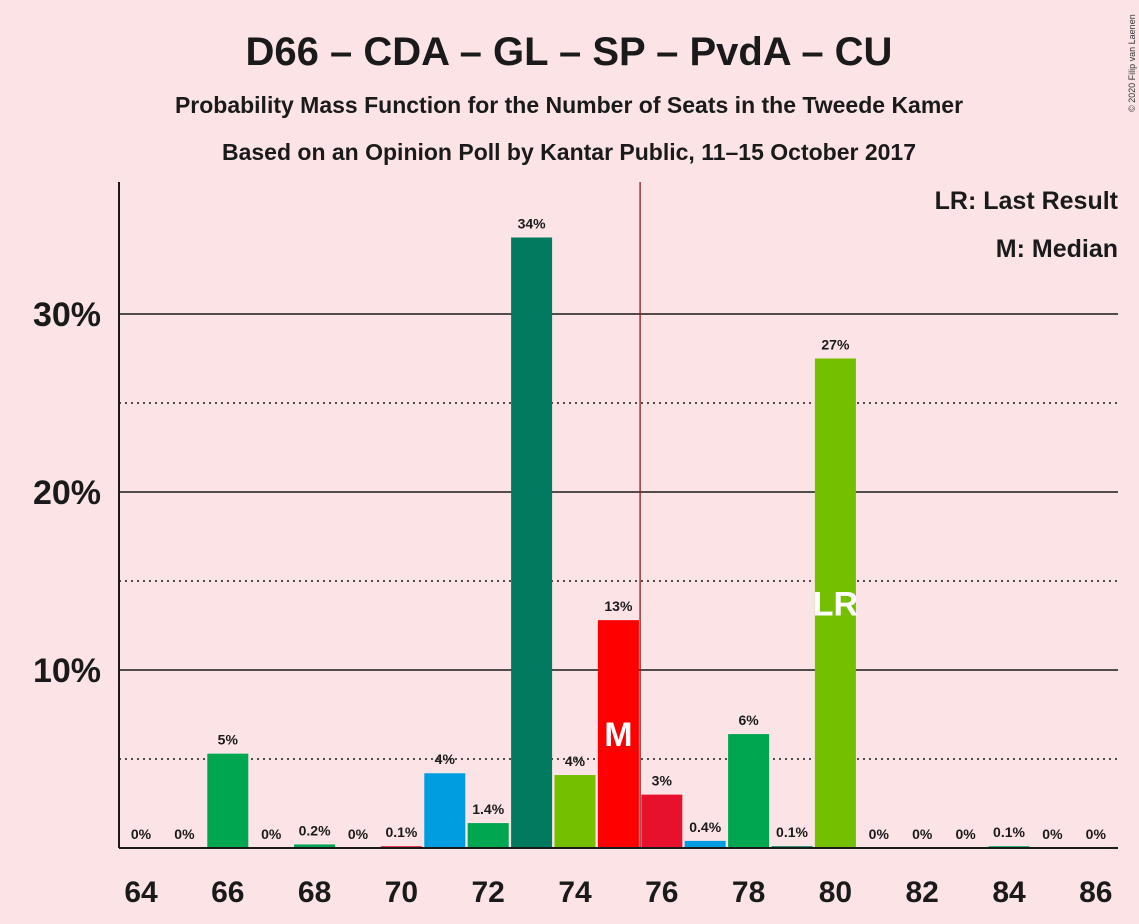 This screenshot has height=924, width=1139. What do you see at coordinates (532, 223) in the screenshot?
I see `data-label-73: 34%` at bounding box center [532, 223].